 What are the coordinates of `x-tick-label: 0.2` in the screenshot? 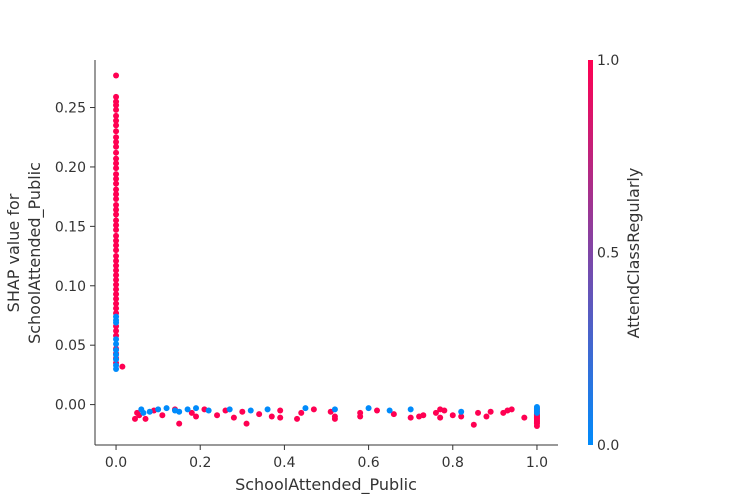 It's located at (200, 463).